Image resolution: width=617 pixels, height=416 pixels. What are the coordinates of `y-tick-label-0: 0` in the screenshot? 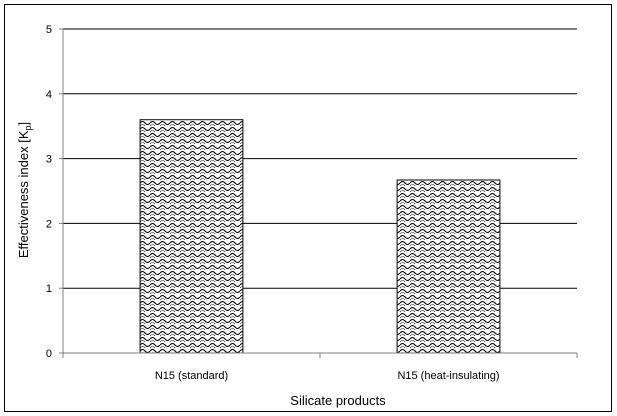 It's located at (49, 354).